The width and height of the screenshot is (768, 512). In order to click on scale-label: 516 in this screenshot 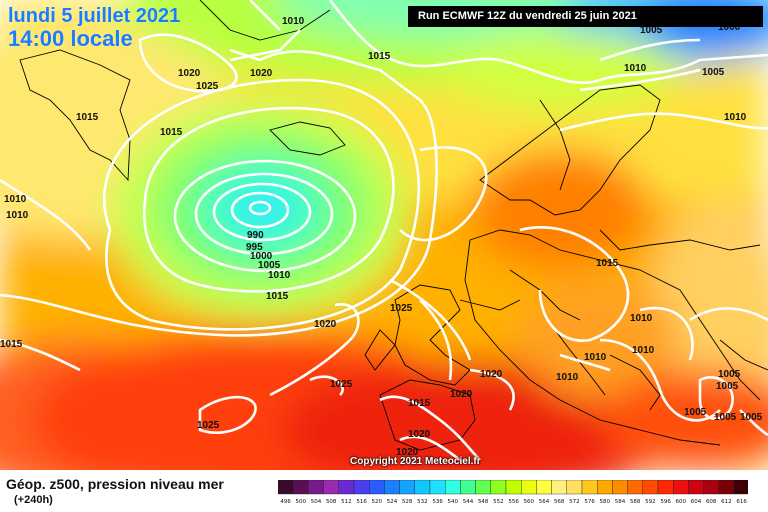, I will do `click(361, 502)`.